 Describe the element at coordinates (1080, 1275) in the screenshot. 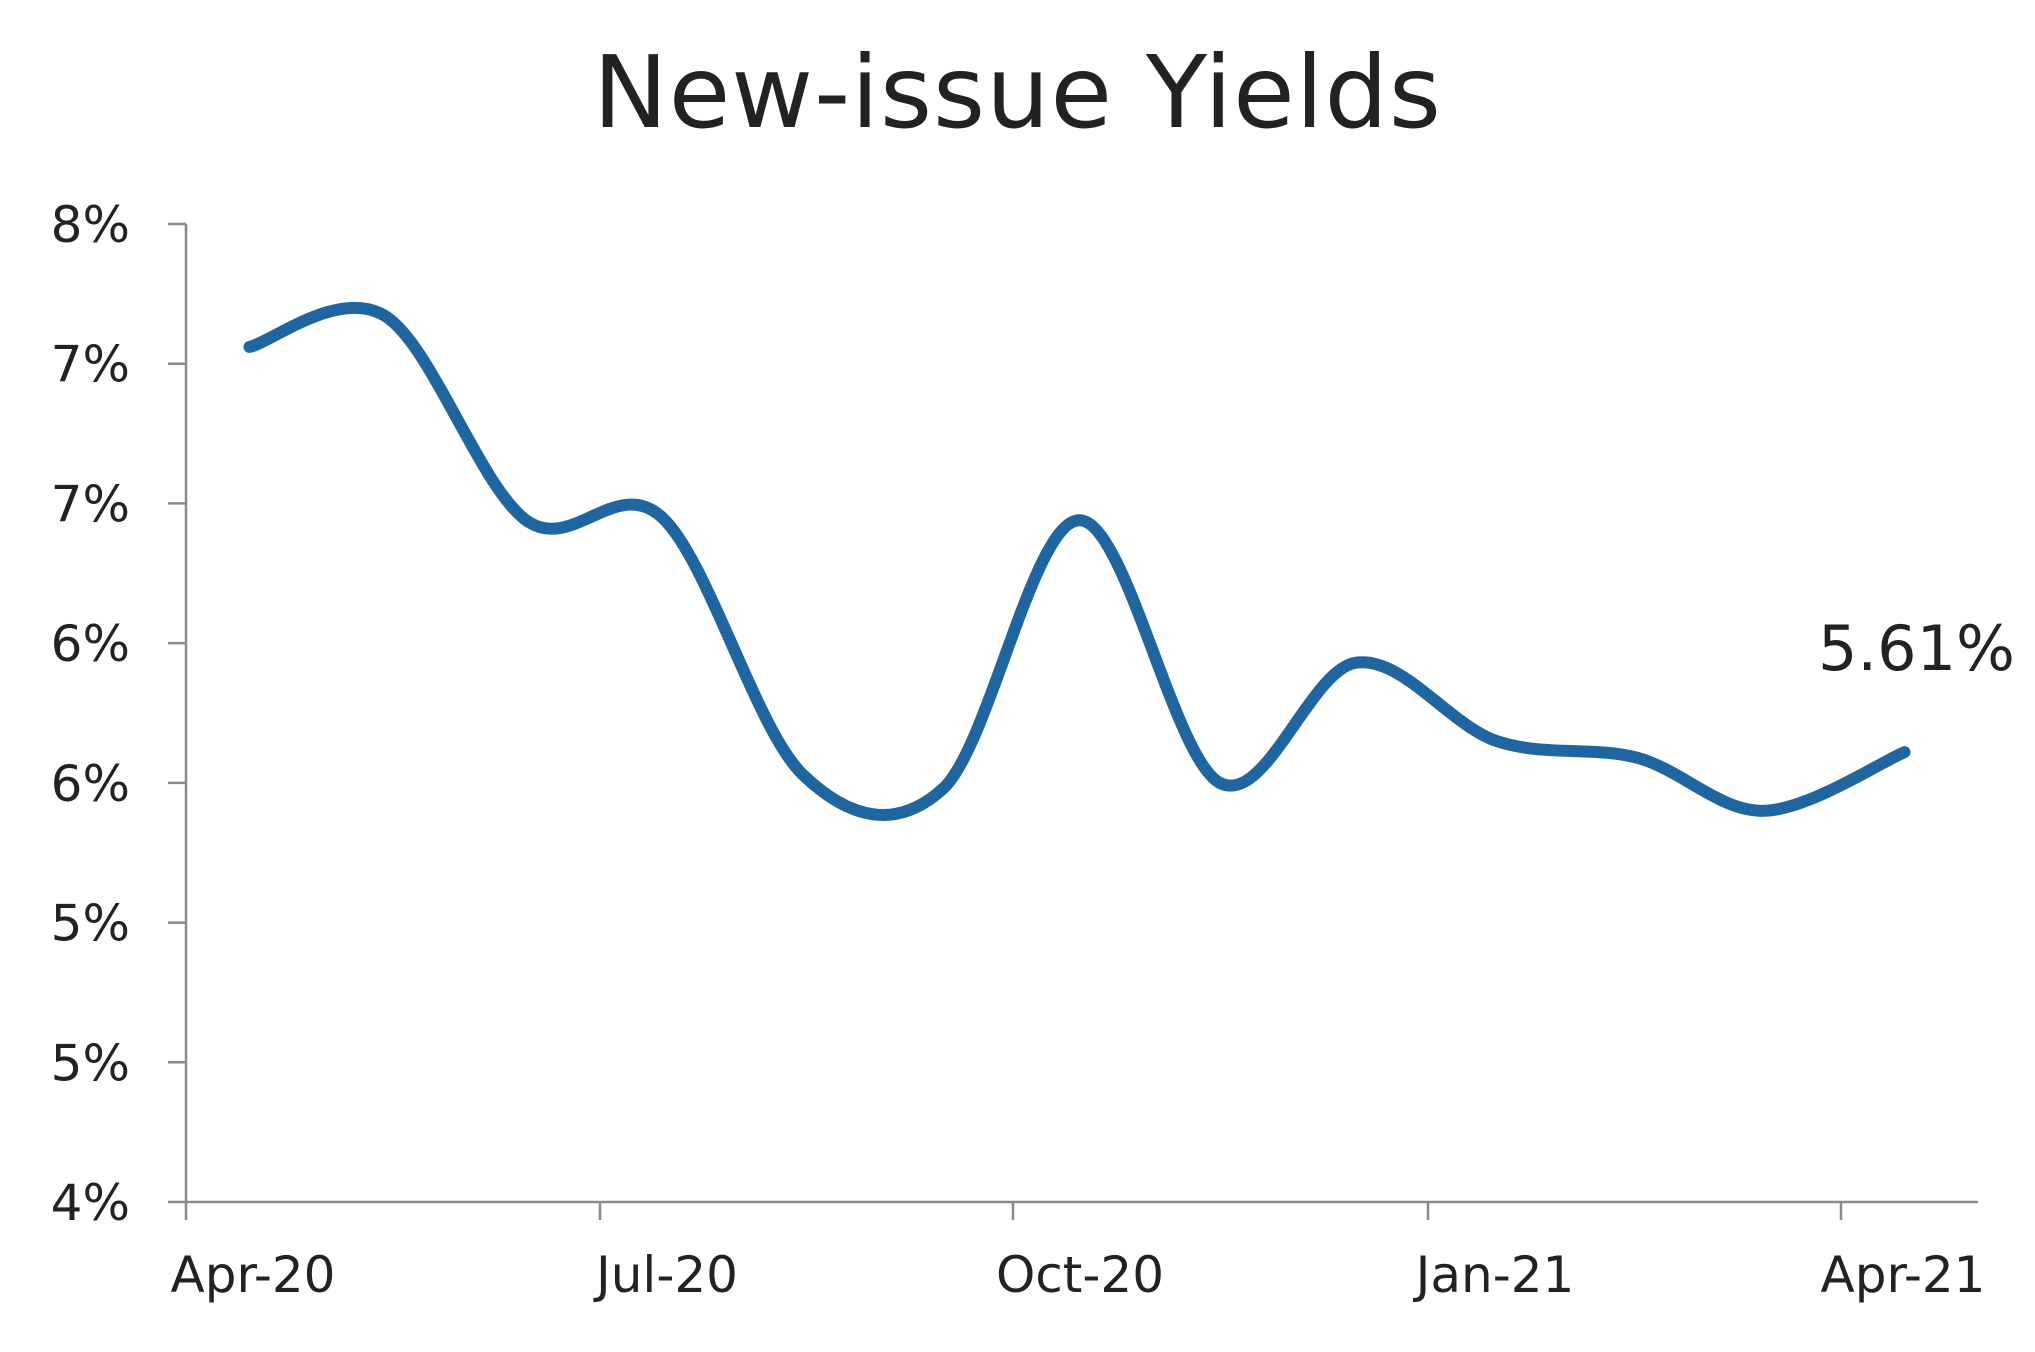

I see `x-tick-label: Oct-20` at that location.